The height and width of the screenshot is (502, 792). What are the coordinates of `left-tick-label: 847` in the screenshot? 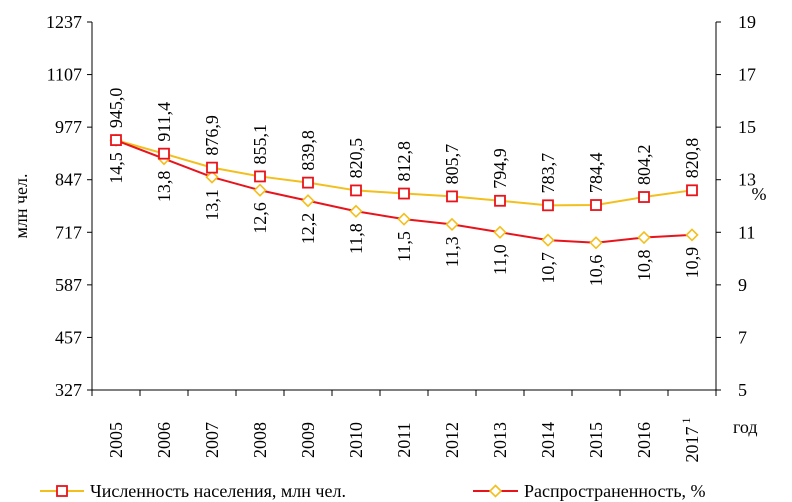 It's located at (68, 180).